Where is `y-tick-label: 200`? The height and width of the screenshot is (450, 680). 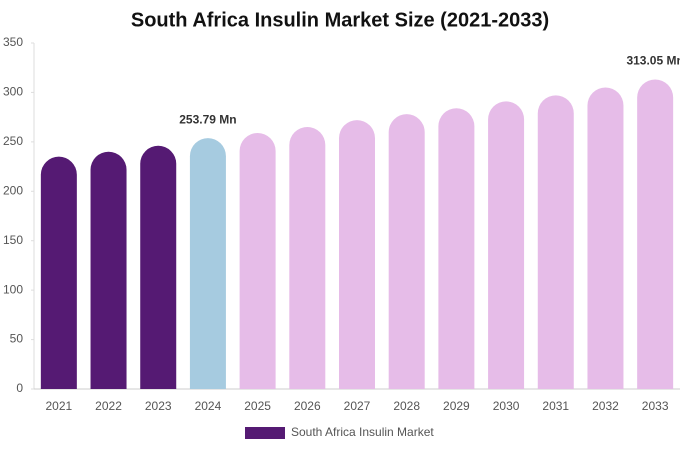
y-tick-label: 200 is located at coordinates (13, 190).